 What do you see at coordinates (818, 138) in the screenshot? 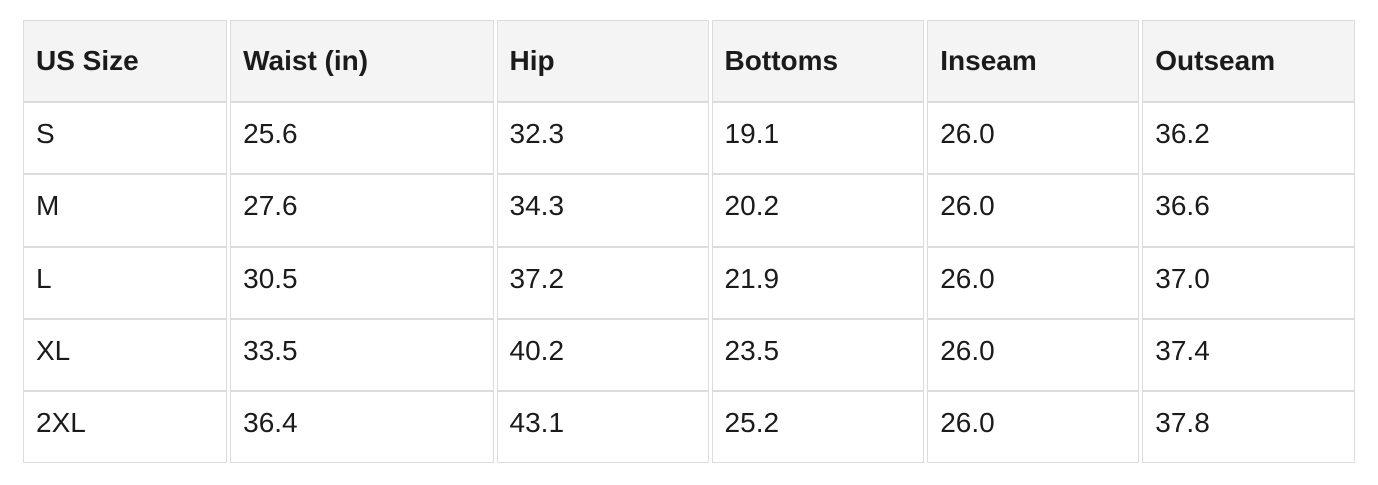
I see `cell-bottoms: 19.1` at bounding box center [818, 138].